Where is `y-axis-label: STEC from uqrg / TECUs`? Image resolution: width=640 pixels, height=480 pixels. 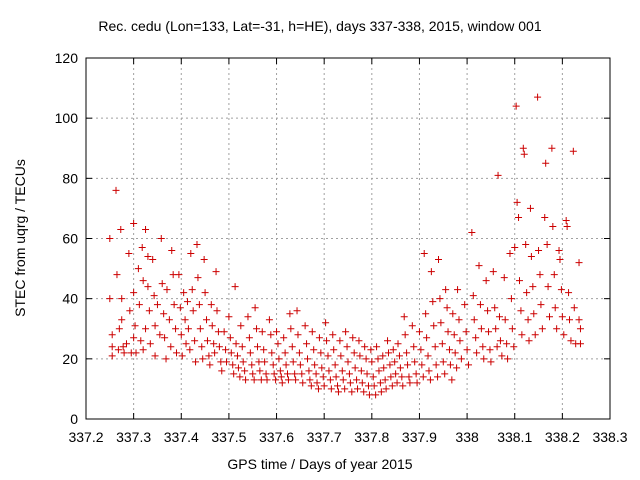 y-axis-label: STEC from uqrg / TECUs is located at coordinates (20, 238).